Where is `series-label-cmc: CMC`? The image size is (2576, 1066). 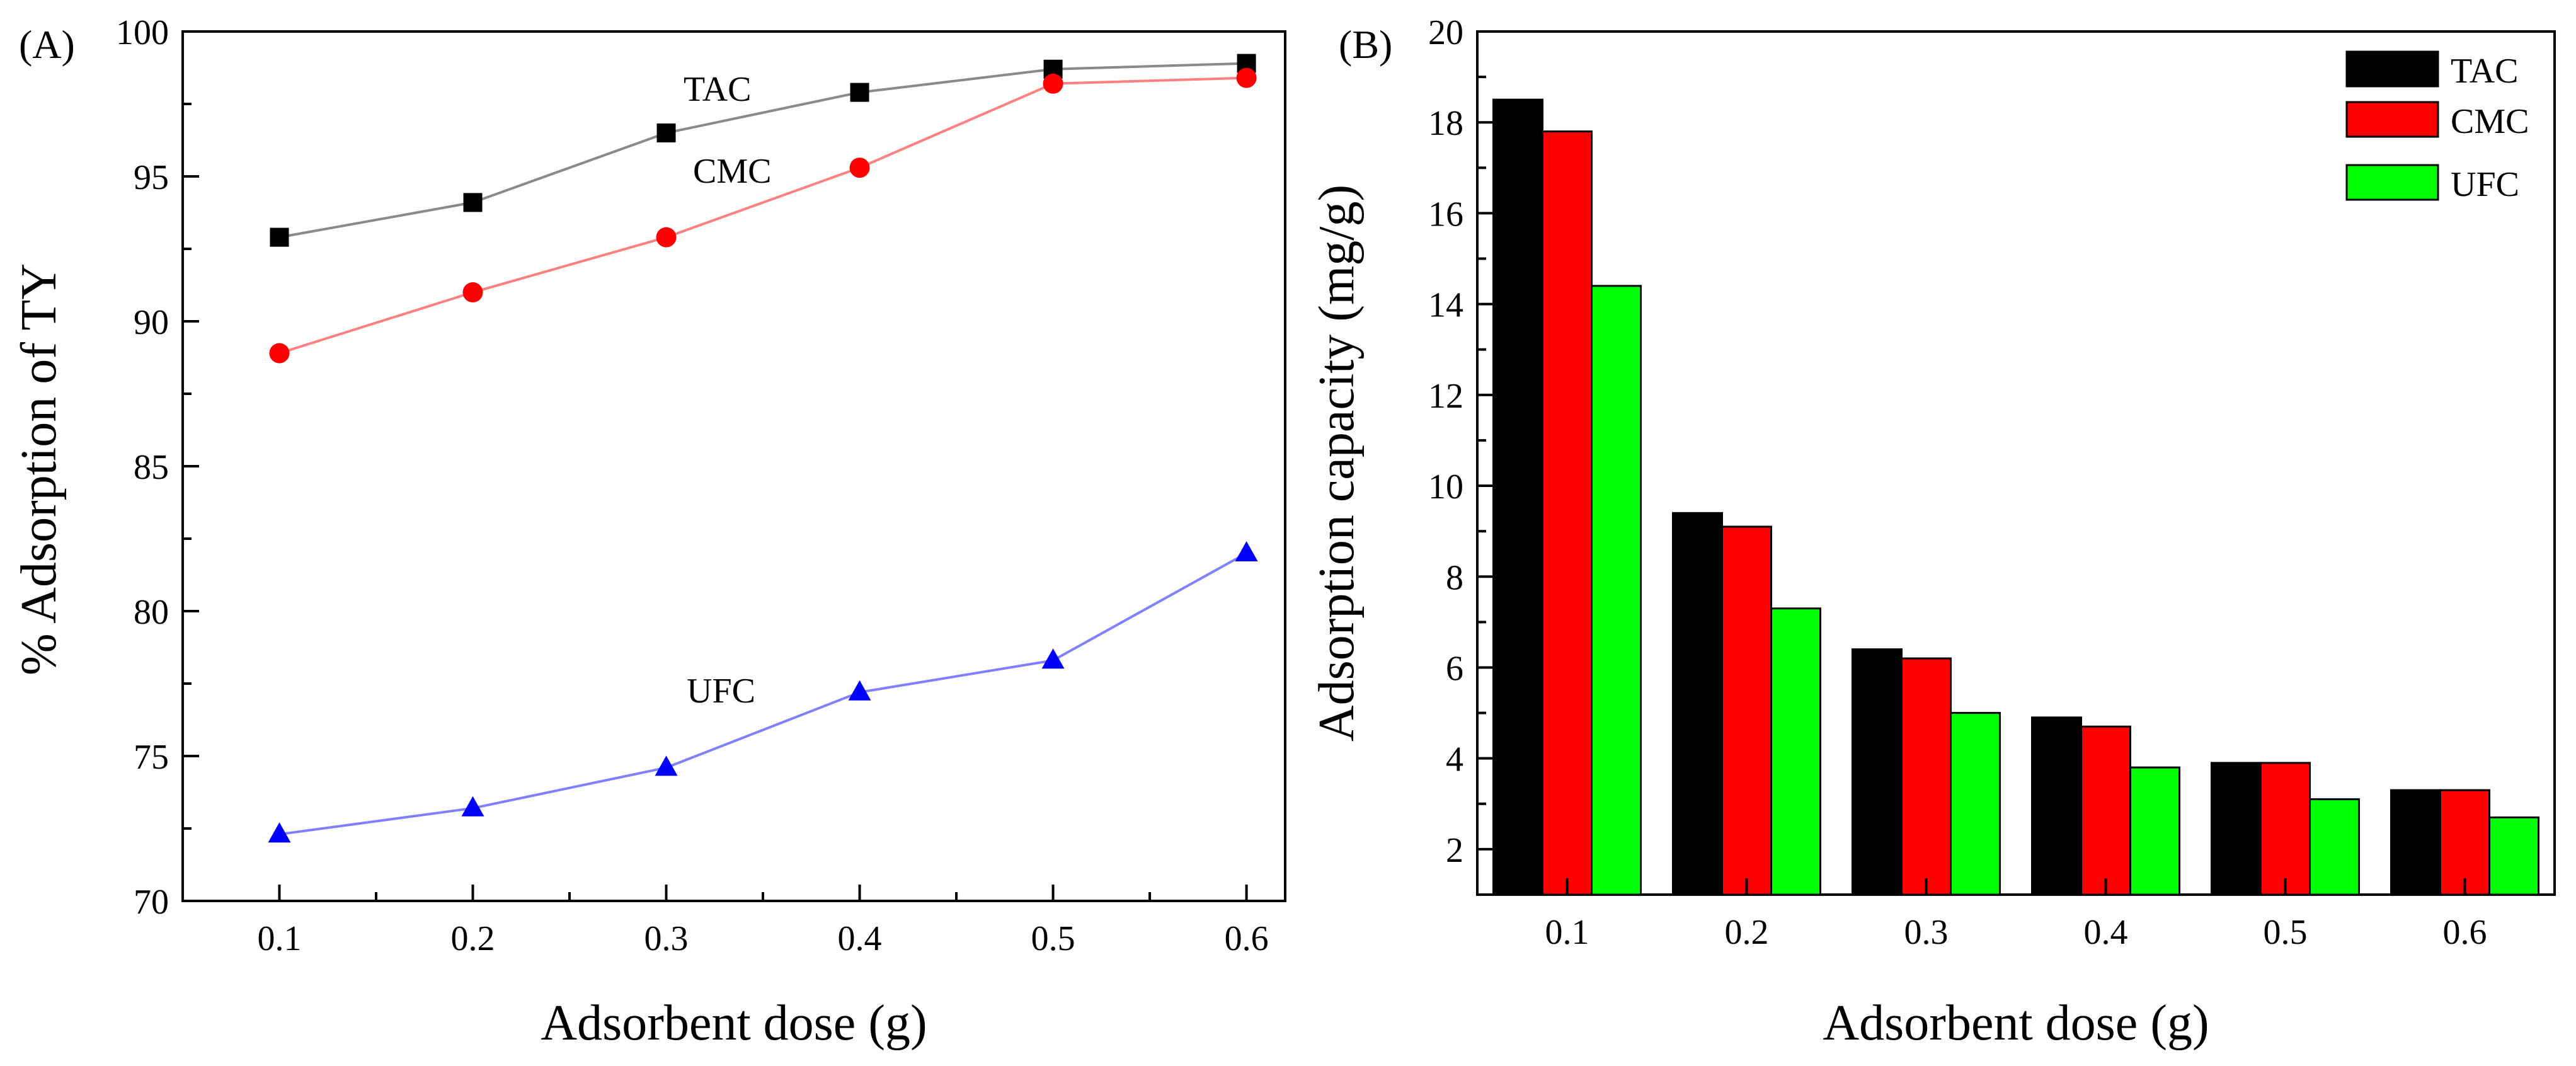
series-label-cmc: CMC is located at coordinates (732, 171).